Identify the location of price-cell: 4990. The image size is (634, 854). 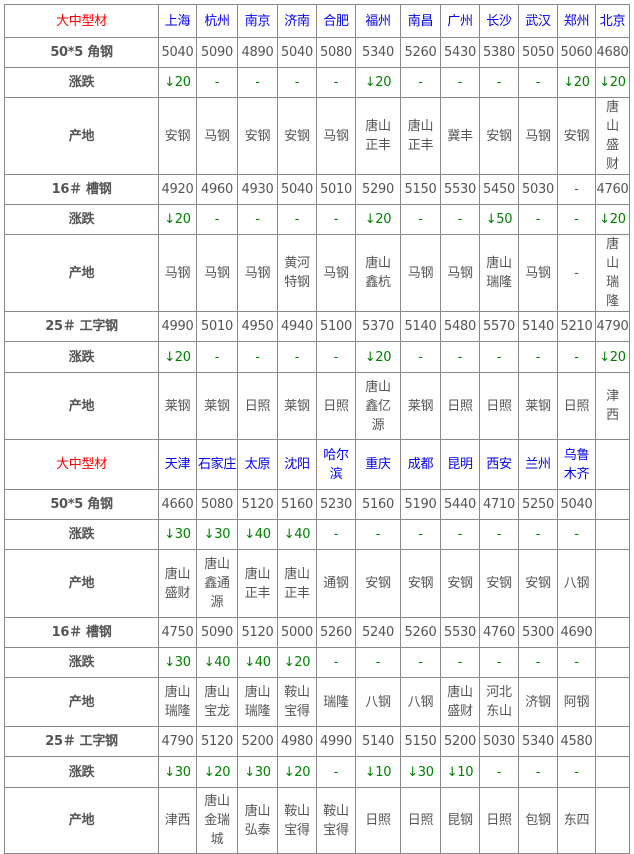
(336, 741).